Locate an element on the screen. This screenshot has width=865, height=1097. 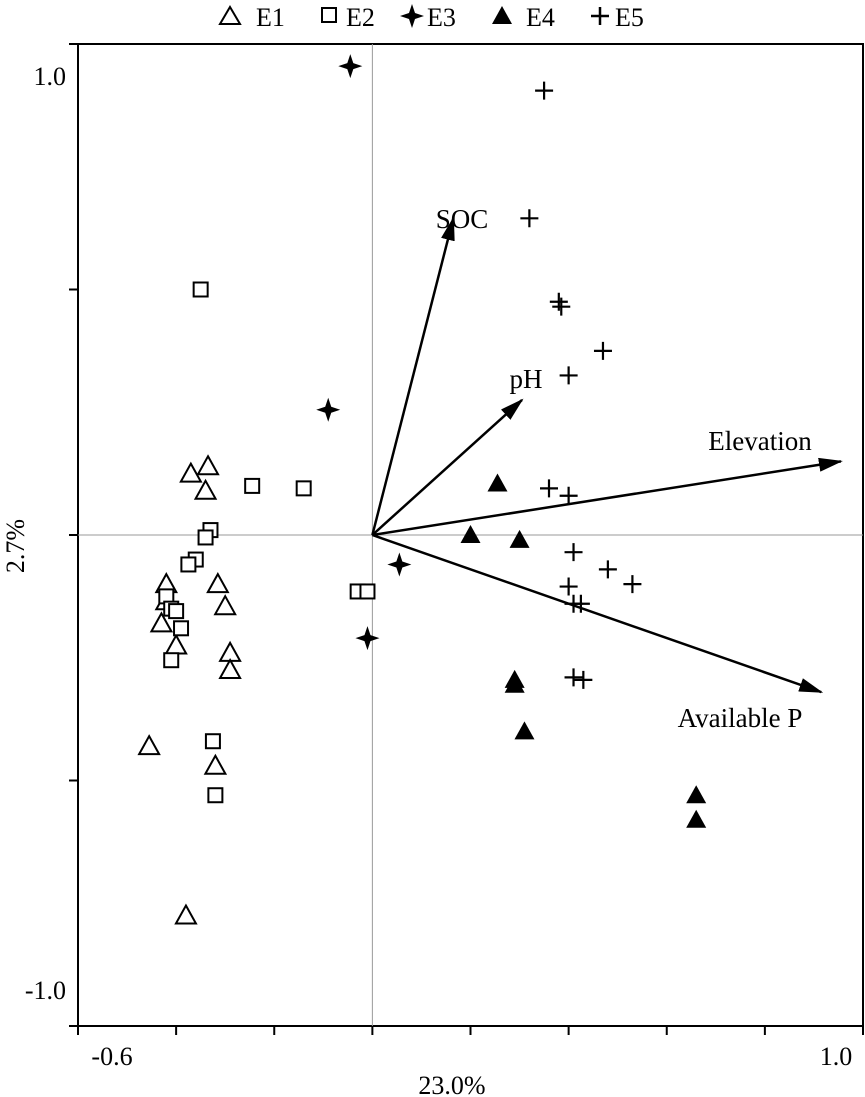
legend-item-e3: E3 is located at coordinates (428, 17).